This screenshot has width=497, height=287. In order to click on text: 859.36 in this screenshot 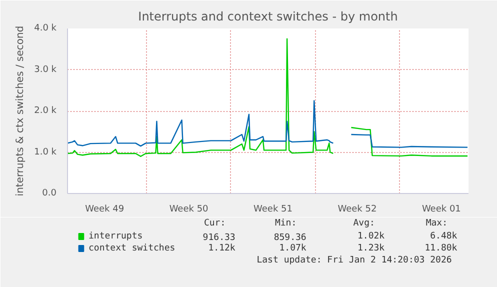, I will do `click(290, 238)`.